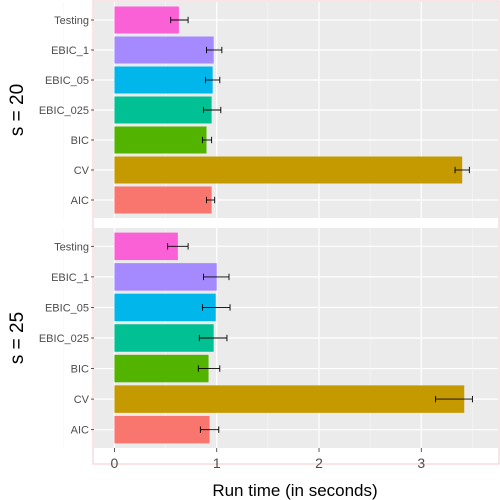  What do you see at coordinates (17, 338) in the screenshot?
I see `facet-strip-label: s = 25` at bounding box center [17, 338].